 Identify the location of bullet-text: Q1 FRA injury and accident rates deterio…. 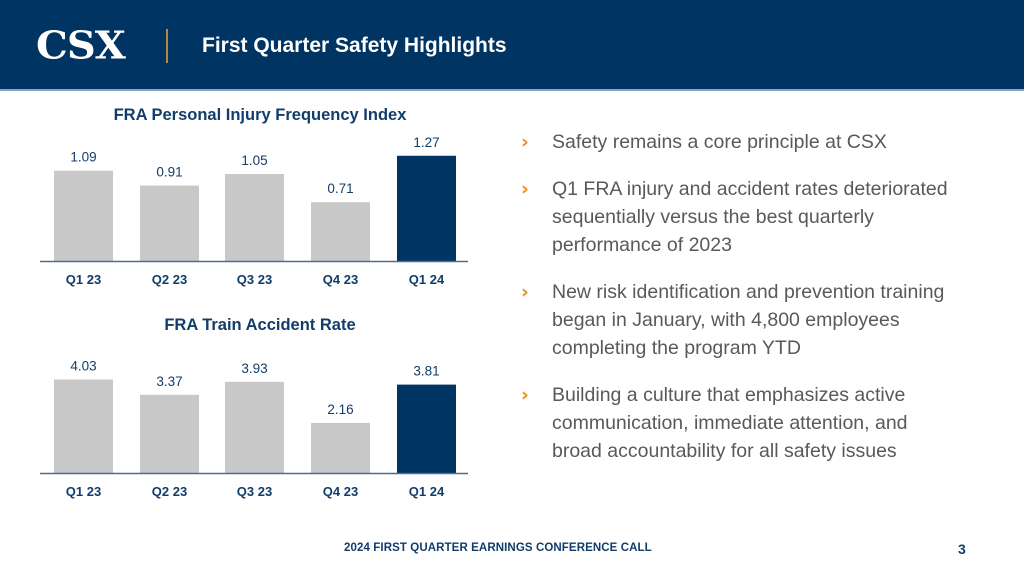
(750, 217).